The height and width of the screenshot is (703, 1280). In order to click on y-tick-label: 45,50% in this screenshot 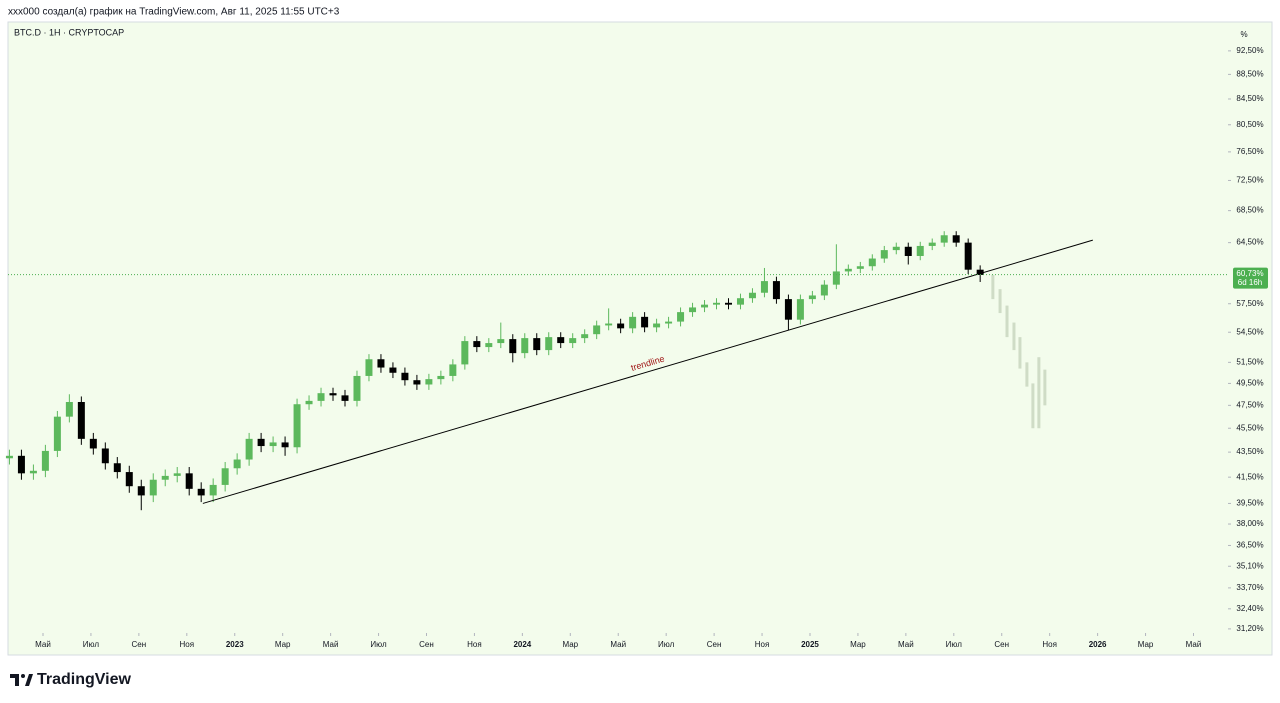, I will do `click(1249, 427)`.